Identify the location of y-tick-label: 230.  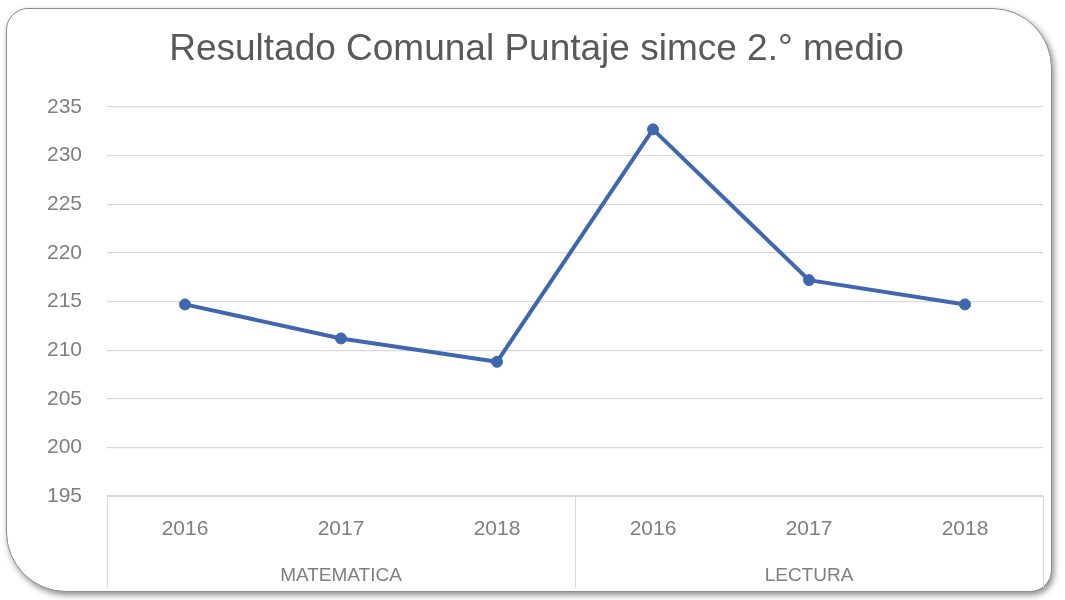
(64, 154).